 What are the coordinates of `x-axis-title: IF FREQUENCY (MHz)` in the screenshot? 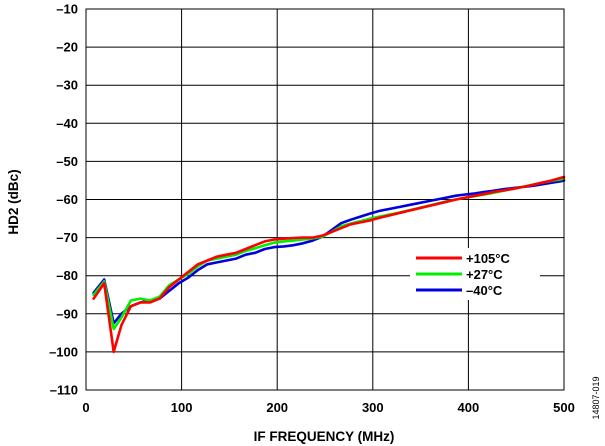 It's located at (324, 436).